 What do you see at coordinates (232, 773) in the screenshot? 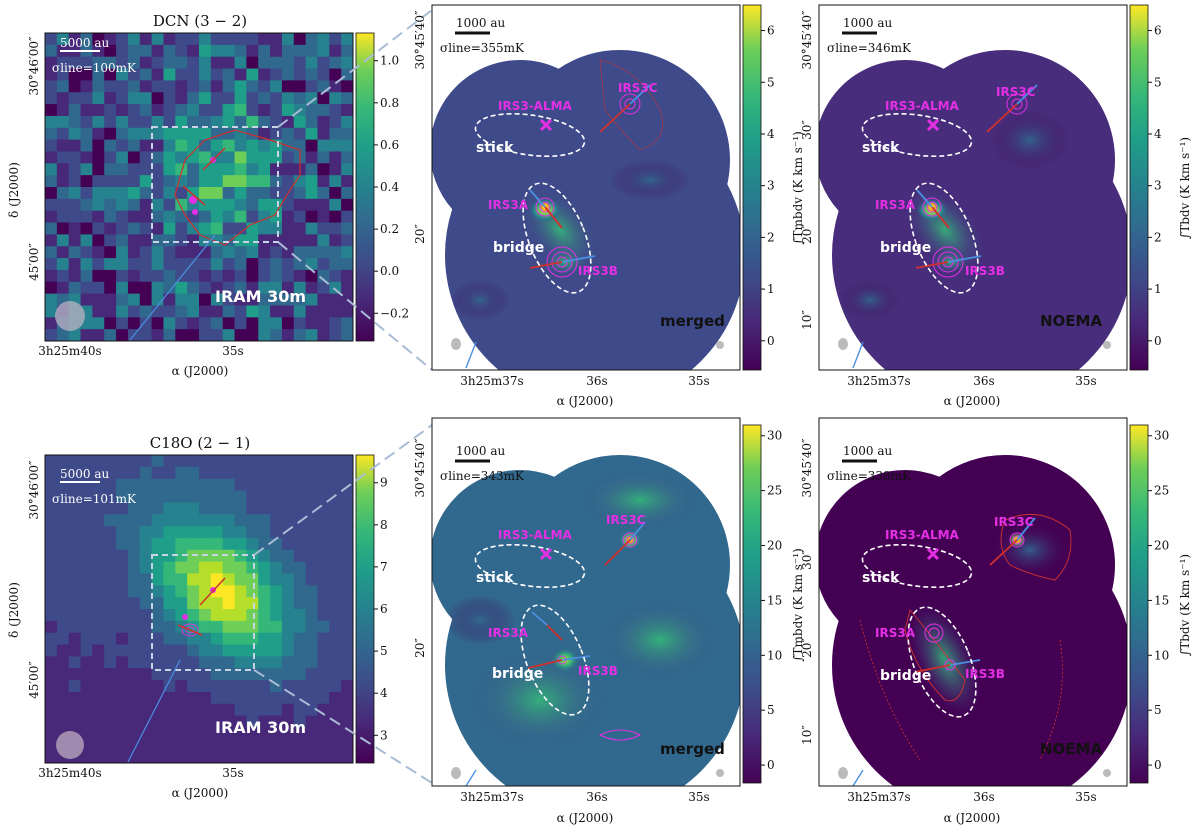
I see `ra-tick: 35s` at bounding box center [232, 773].